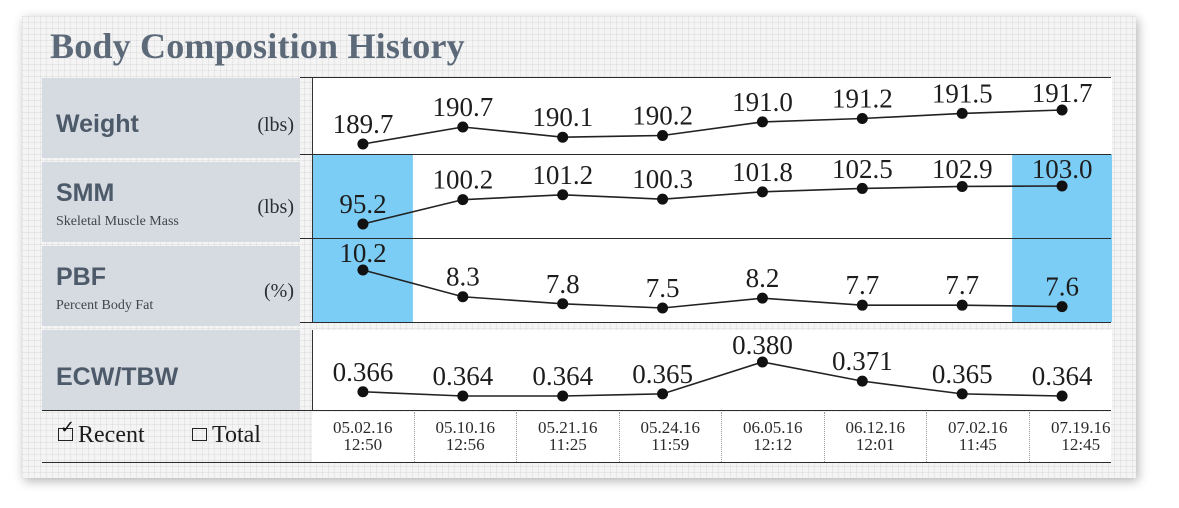  What do you see at coordinates (662, 116) in the screenshot?
I see `value-label: 190.2` at bounding box center [662, 116].